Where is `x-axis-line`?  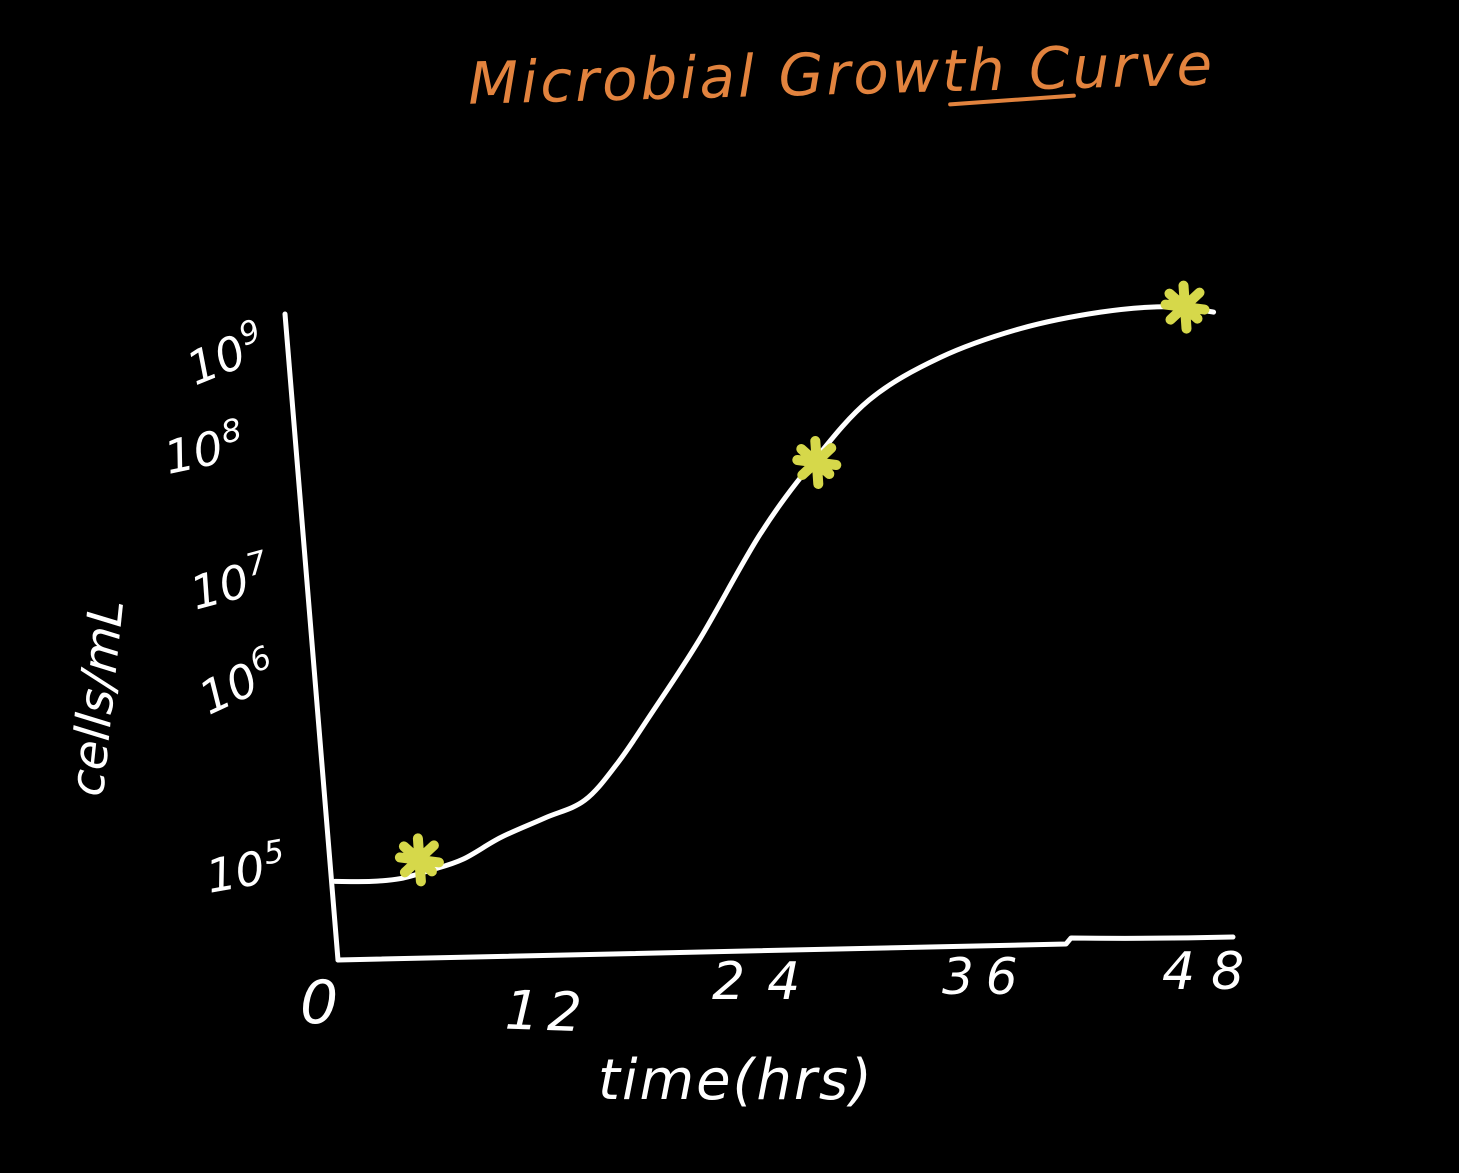
x-axis-line is located at coordinates (785, 948).